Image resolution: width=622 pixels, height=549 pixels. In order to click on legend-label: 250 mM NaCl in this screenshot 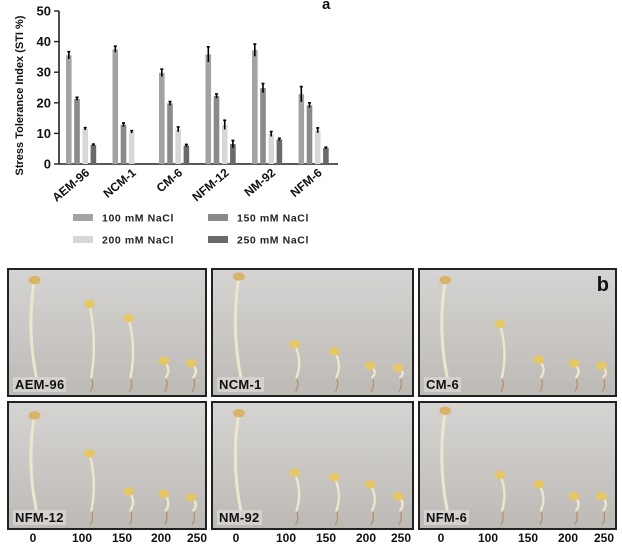, I will do `click(273, 241)`.